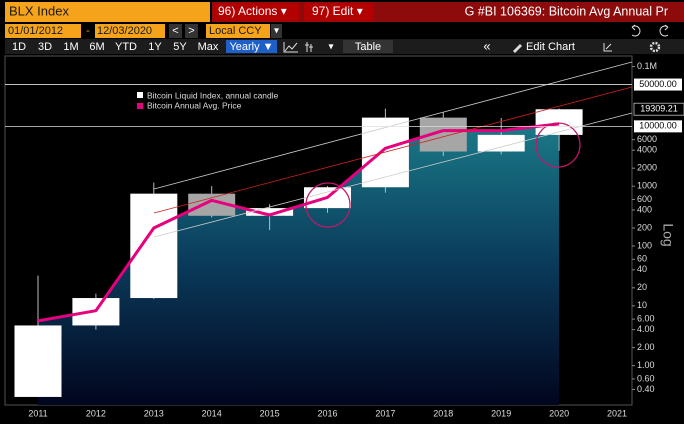 The width and height of the screenshot is (684, 424). I want to click on edit-button, so click(339, 12).